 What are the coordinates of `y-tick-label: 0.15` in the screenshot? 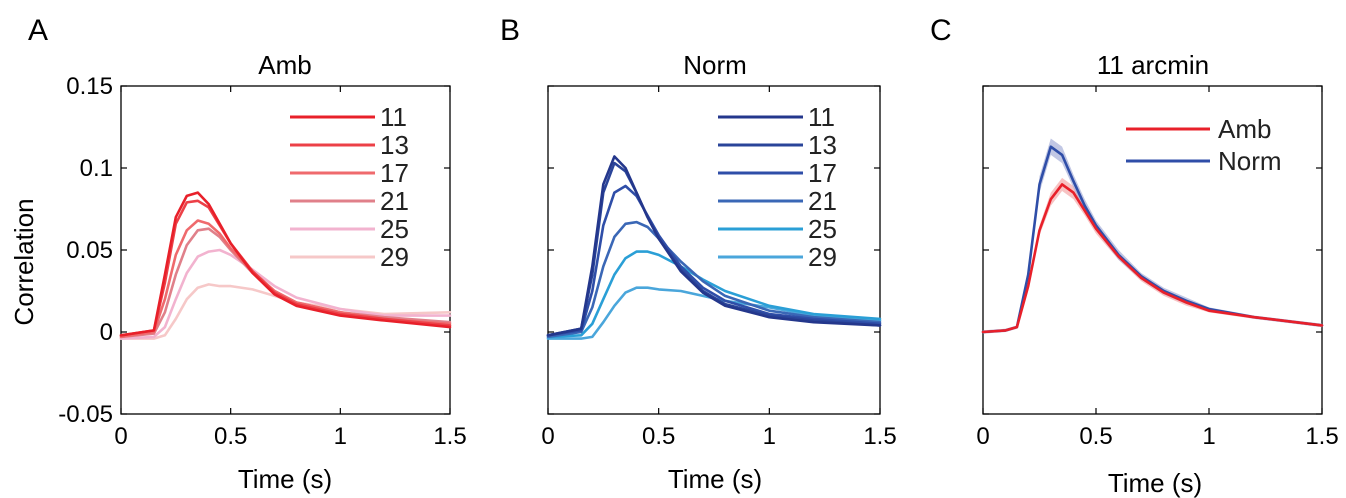 It's located at (89, 86).